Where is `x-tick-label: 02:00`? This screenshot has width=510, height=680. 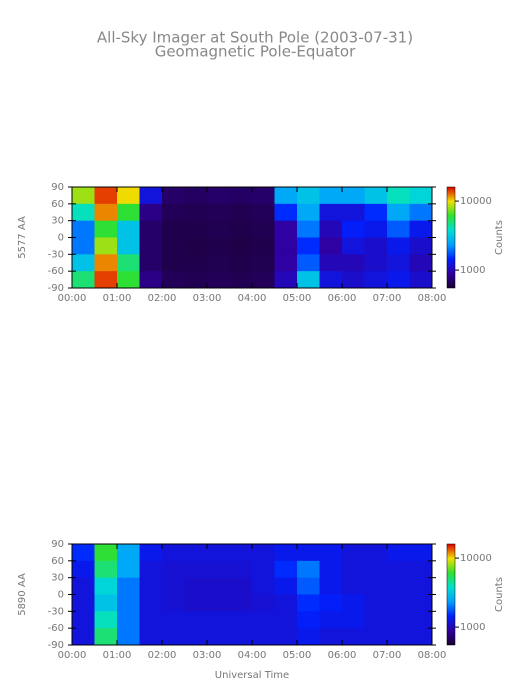
x-tick-label: 02:00 is located at coordinates (162, 298).